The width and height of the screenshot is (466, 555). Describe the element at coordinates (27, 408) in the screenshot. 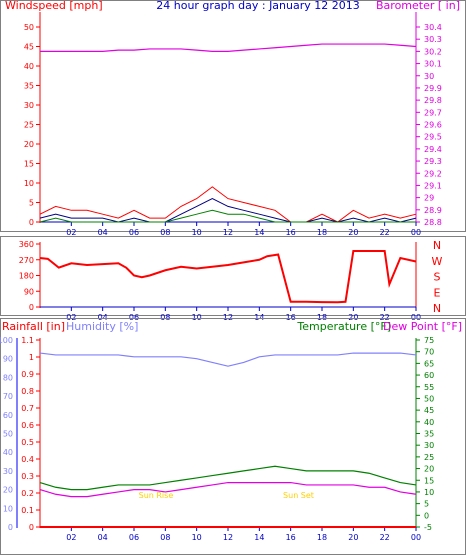

I see `rain-tick-label: 0.7` at that location.